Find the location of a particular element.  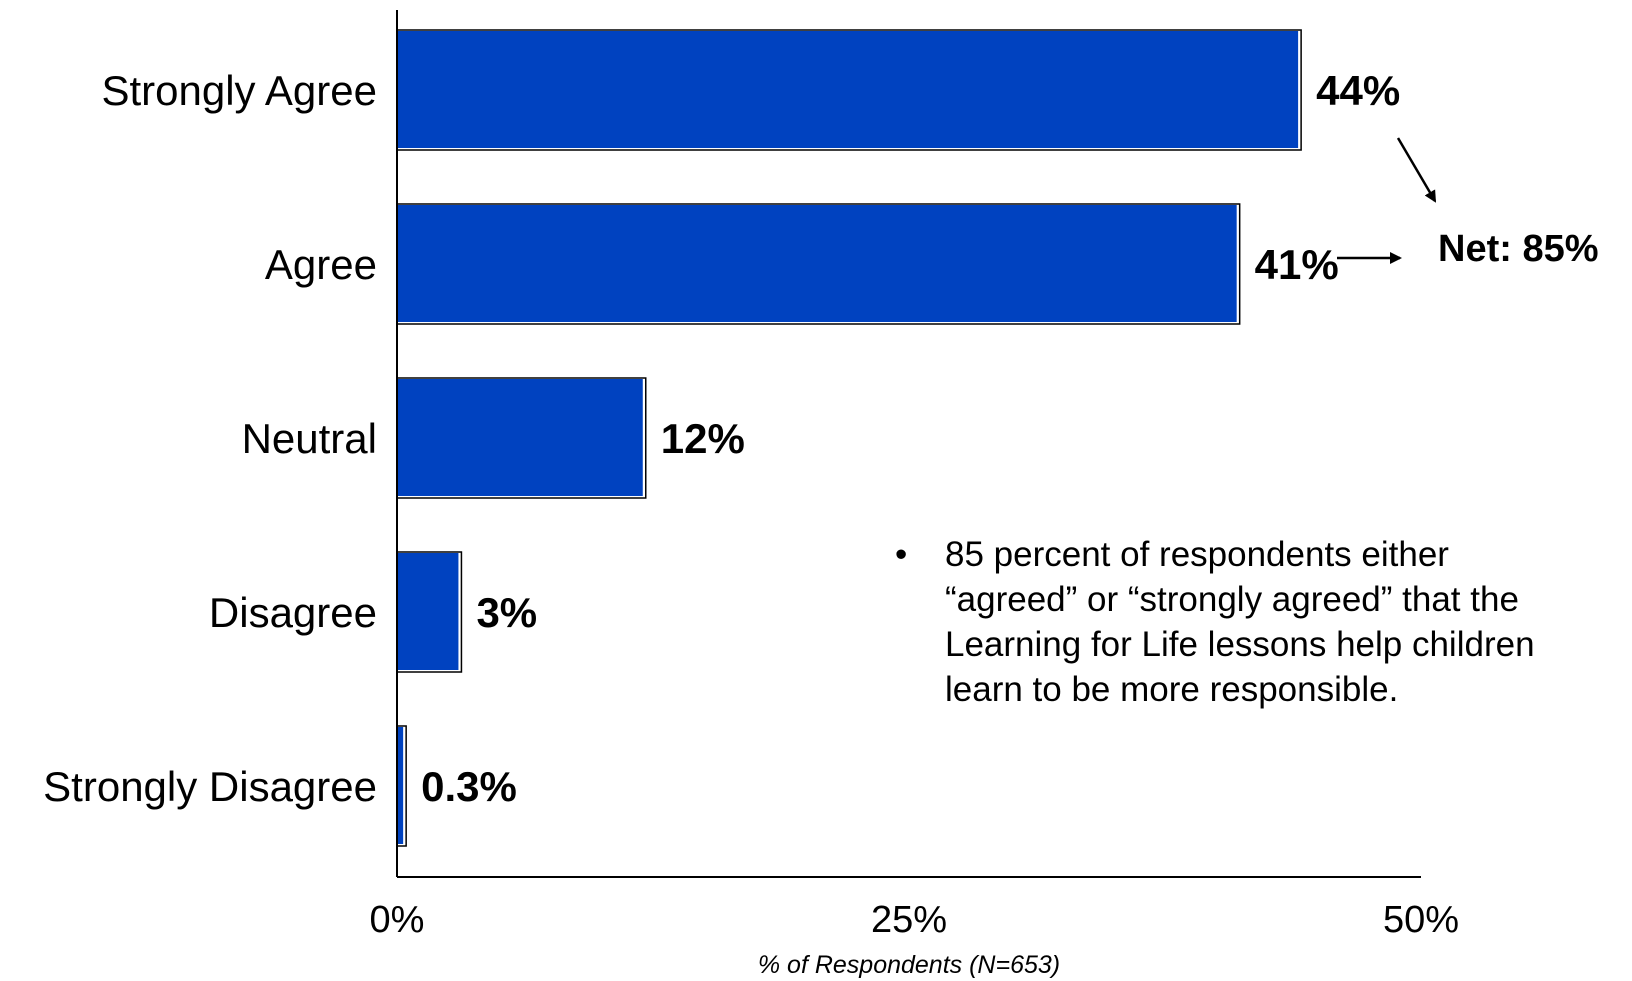

bar-disagree is located at coordinates (428, 611).